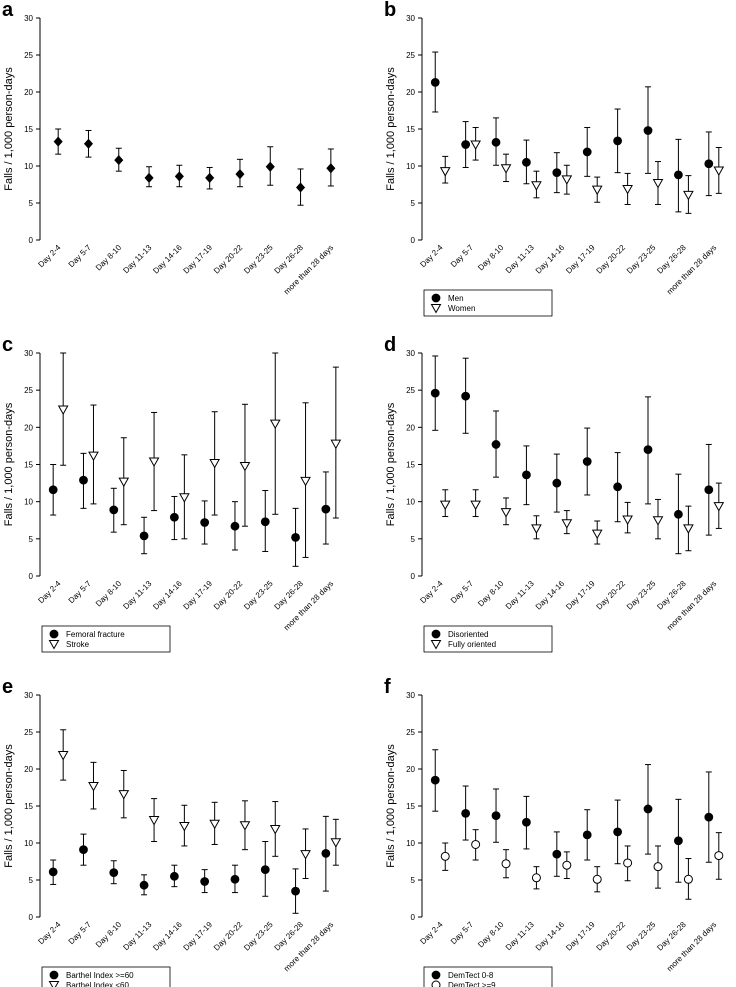 This screenshot has width=736, height=987. What do you see at coordinates (95, 634) in the screenshot?
I see `legend-label: Femoral fracture` at bounding box center [95, 634].